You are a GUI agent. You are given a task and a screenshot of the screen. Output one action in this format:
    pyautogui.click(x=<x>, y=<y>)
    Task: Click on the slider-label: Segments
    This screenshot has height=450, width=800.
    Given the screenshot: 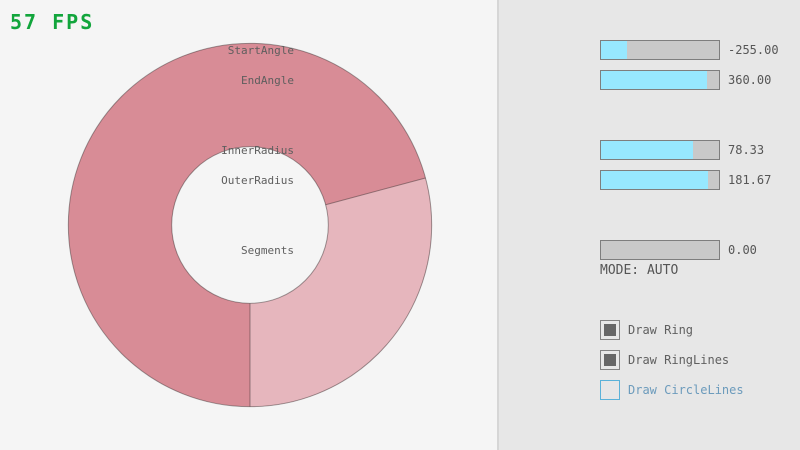 What is the action you would take?
    pyautogui.click(x=267, y=250)
    